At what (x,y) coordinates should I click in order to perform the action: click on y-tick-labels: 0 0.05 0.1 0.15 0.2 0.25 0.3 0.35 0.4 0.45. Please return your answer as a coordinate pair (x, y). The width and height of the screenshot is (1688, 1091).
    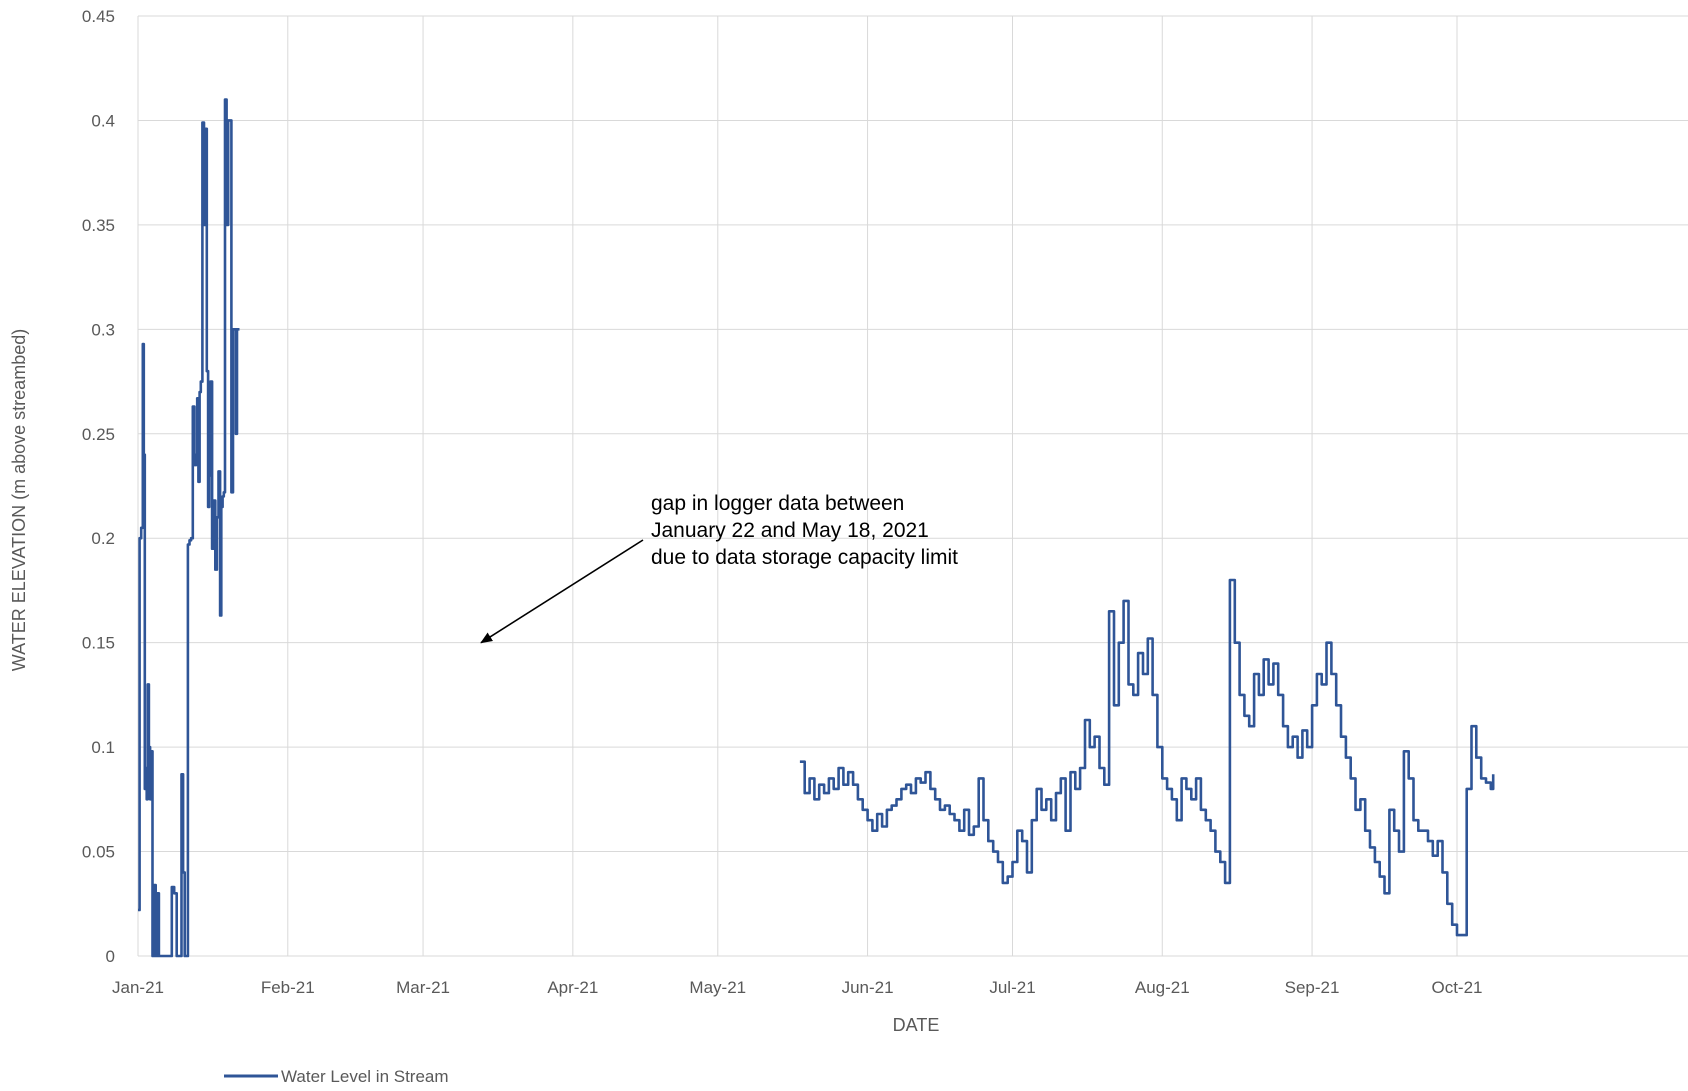
    Looking at the image, I should click on (98, 486).